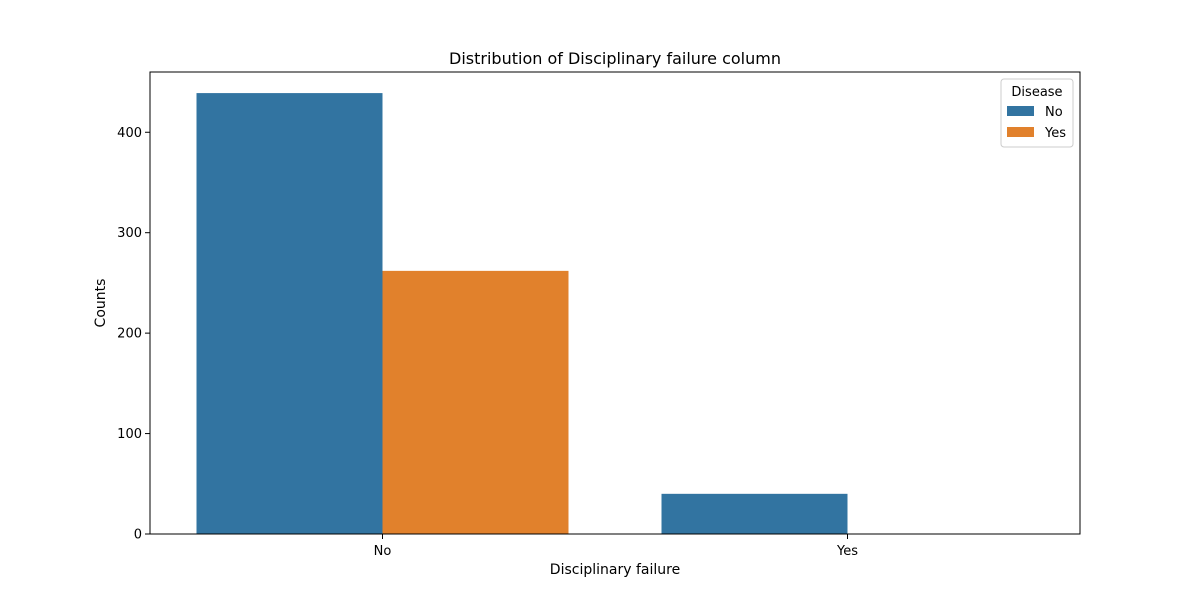 The image size is (1200, 600). I want to click on legend-swatch-yes, so click(1020, 132).